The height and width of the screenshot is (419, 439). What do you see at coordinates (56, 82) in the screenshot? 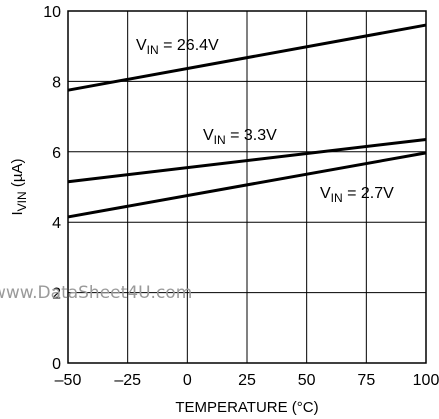
I see `y-tick-label: 8` at bounding box center [56, 82].